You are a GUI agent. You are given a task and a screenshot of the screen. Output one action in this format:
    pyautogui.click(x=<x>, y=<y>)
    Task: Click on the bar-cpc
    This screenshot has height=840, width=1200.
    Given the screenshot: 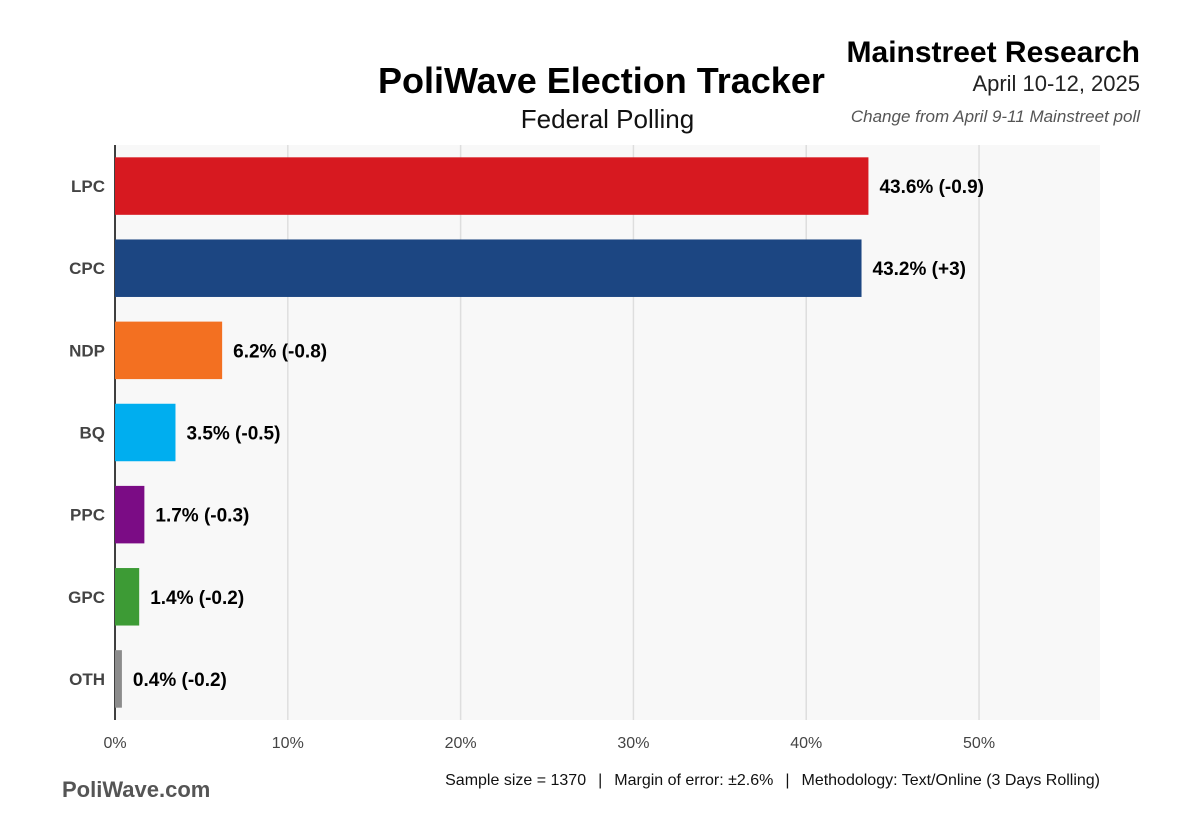 What is the action you would take?
    pyautogui.click(x=488, y=268)
    